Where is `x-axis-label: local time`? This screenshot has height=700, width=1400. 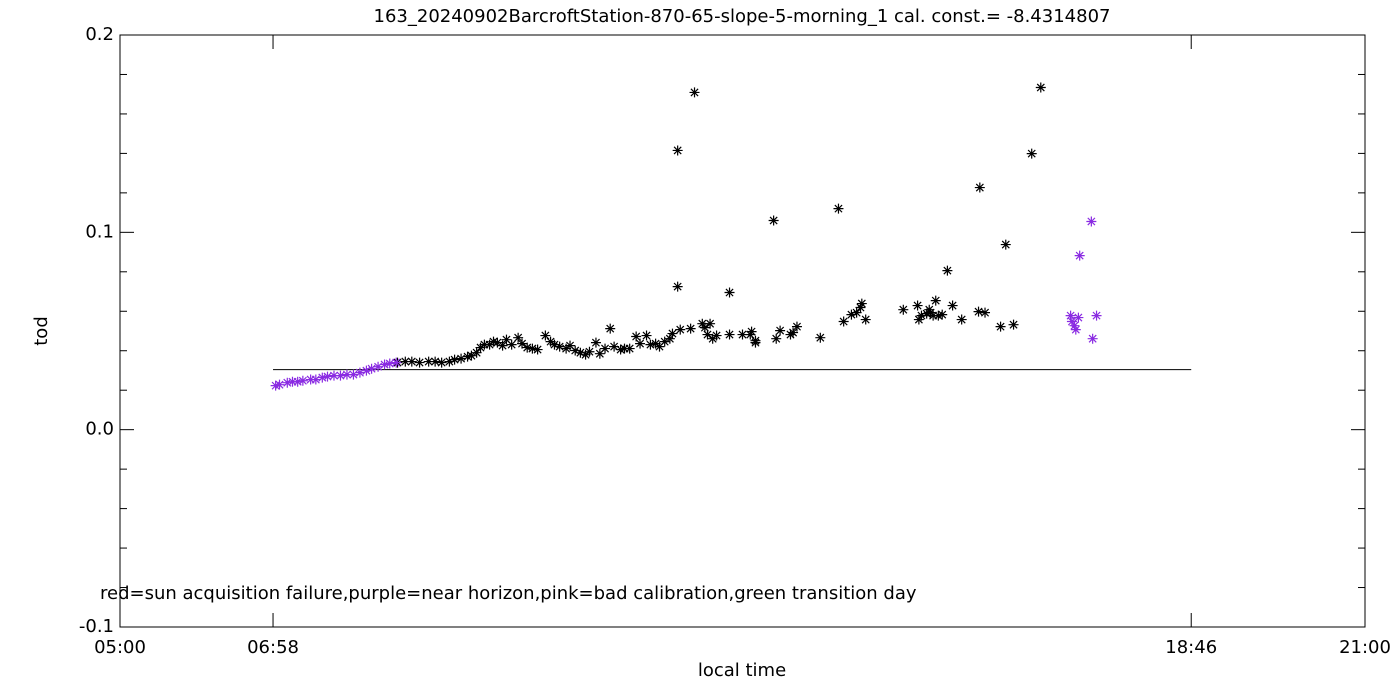
x-axis-label: local time is located at coordinates (742, 670).